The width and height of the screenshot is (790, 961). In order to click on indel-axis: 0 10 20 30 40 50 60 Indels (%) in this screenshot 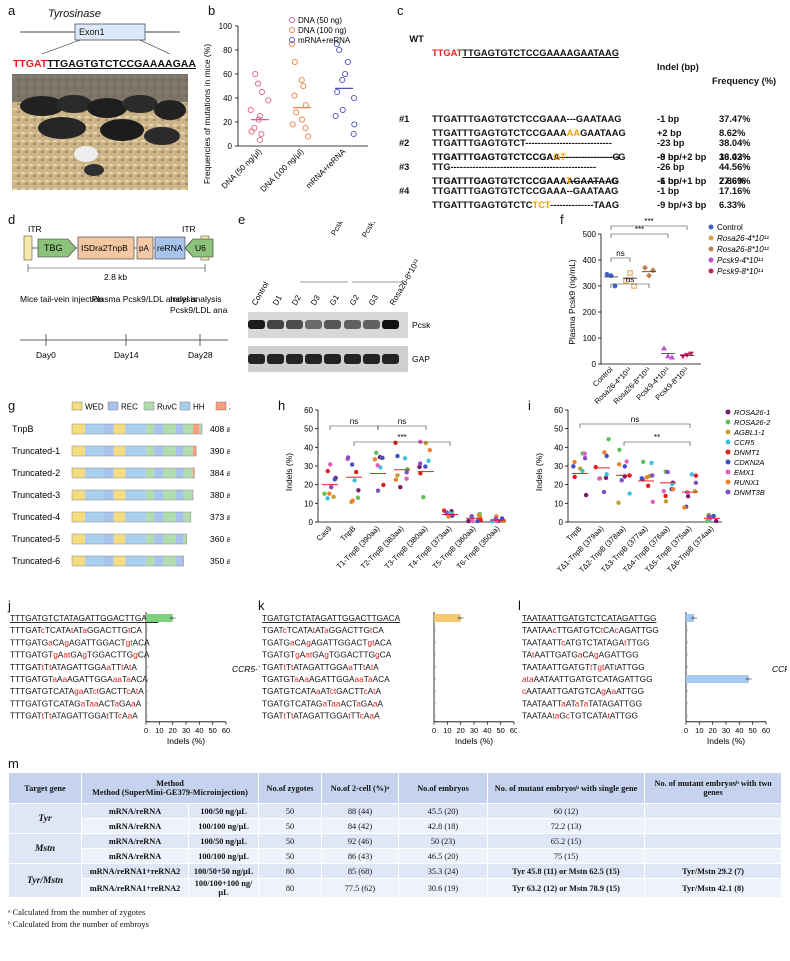, I will do `click(187, 679)`.